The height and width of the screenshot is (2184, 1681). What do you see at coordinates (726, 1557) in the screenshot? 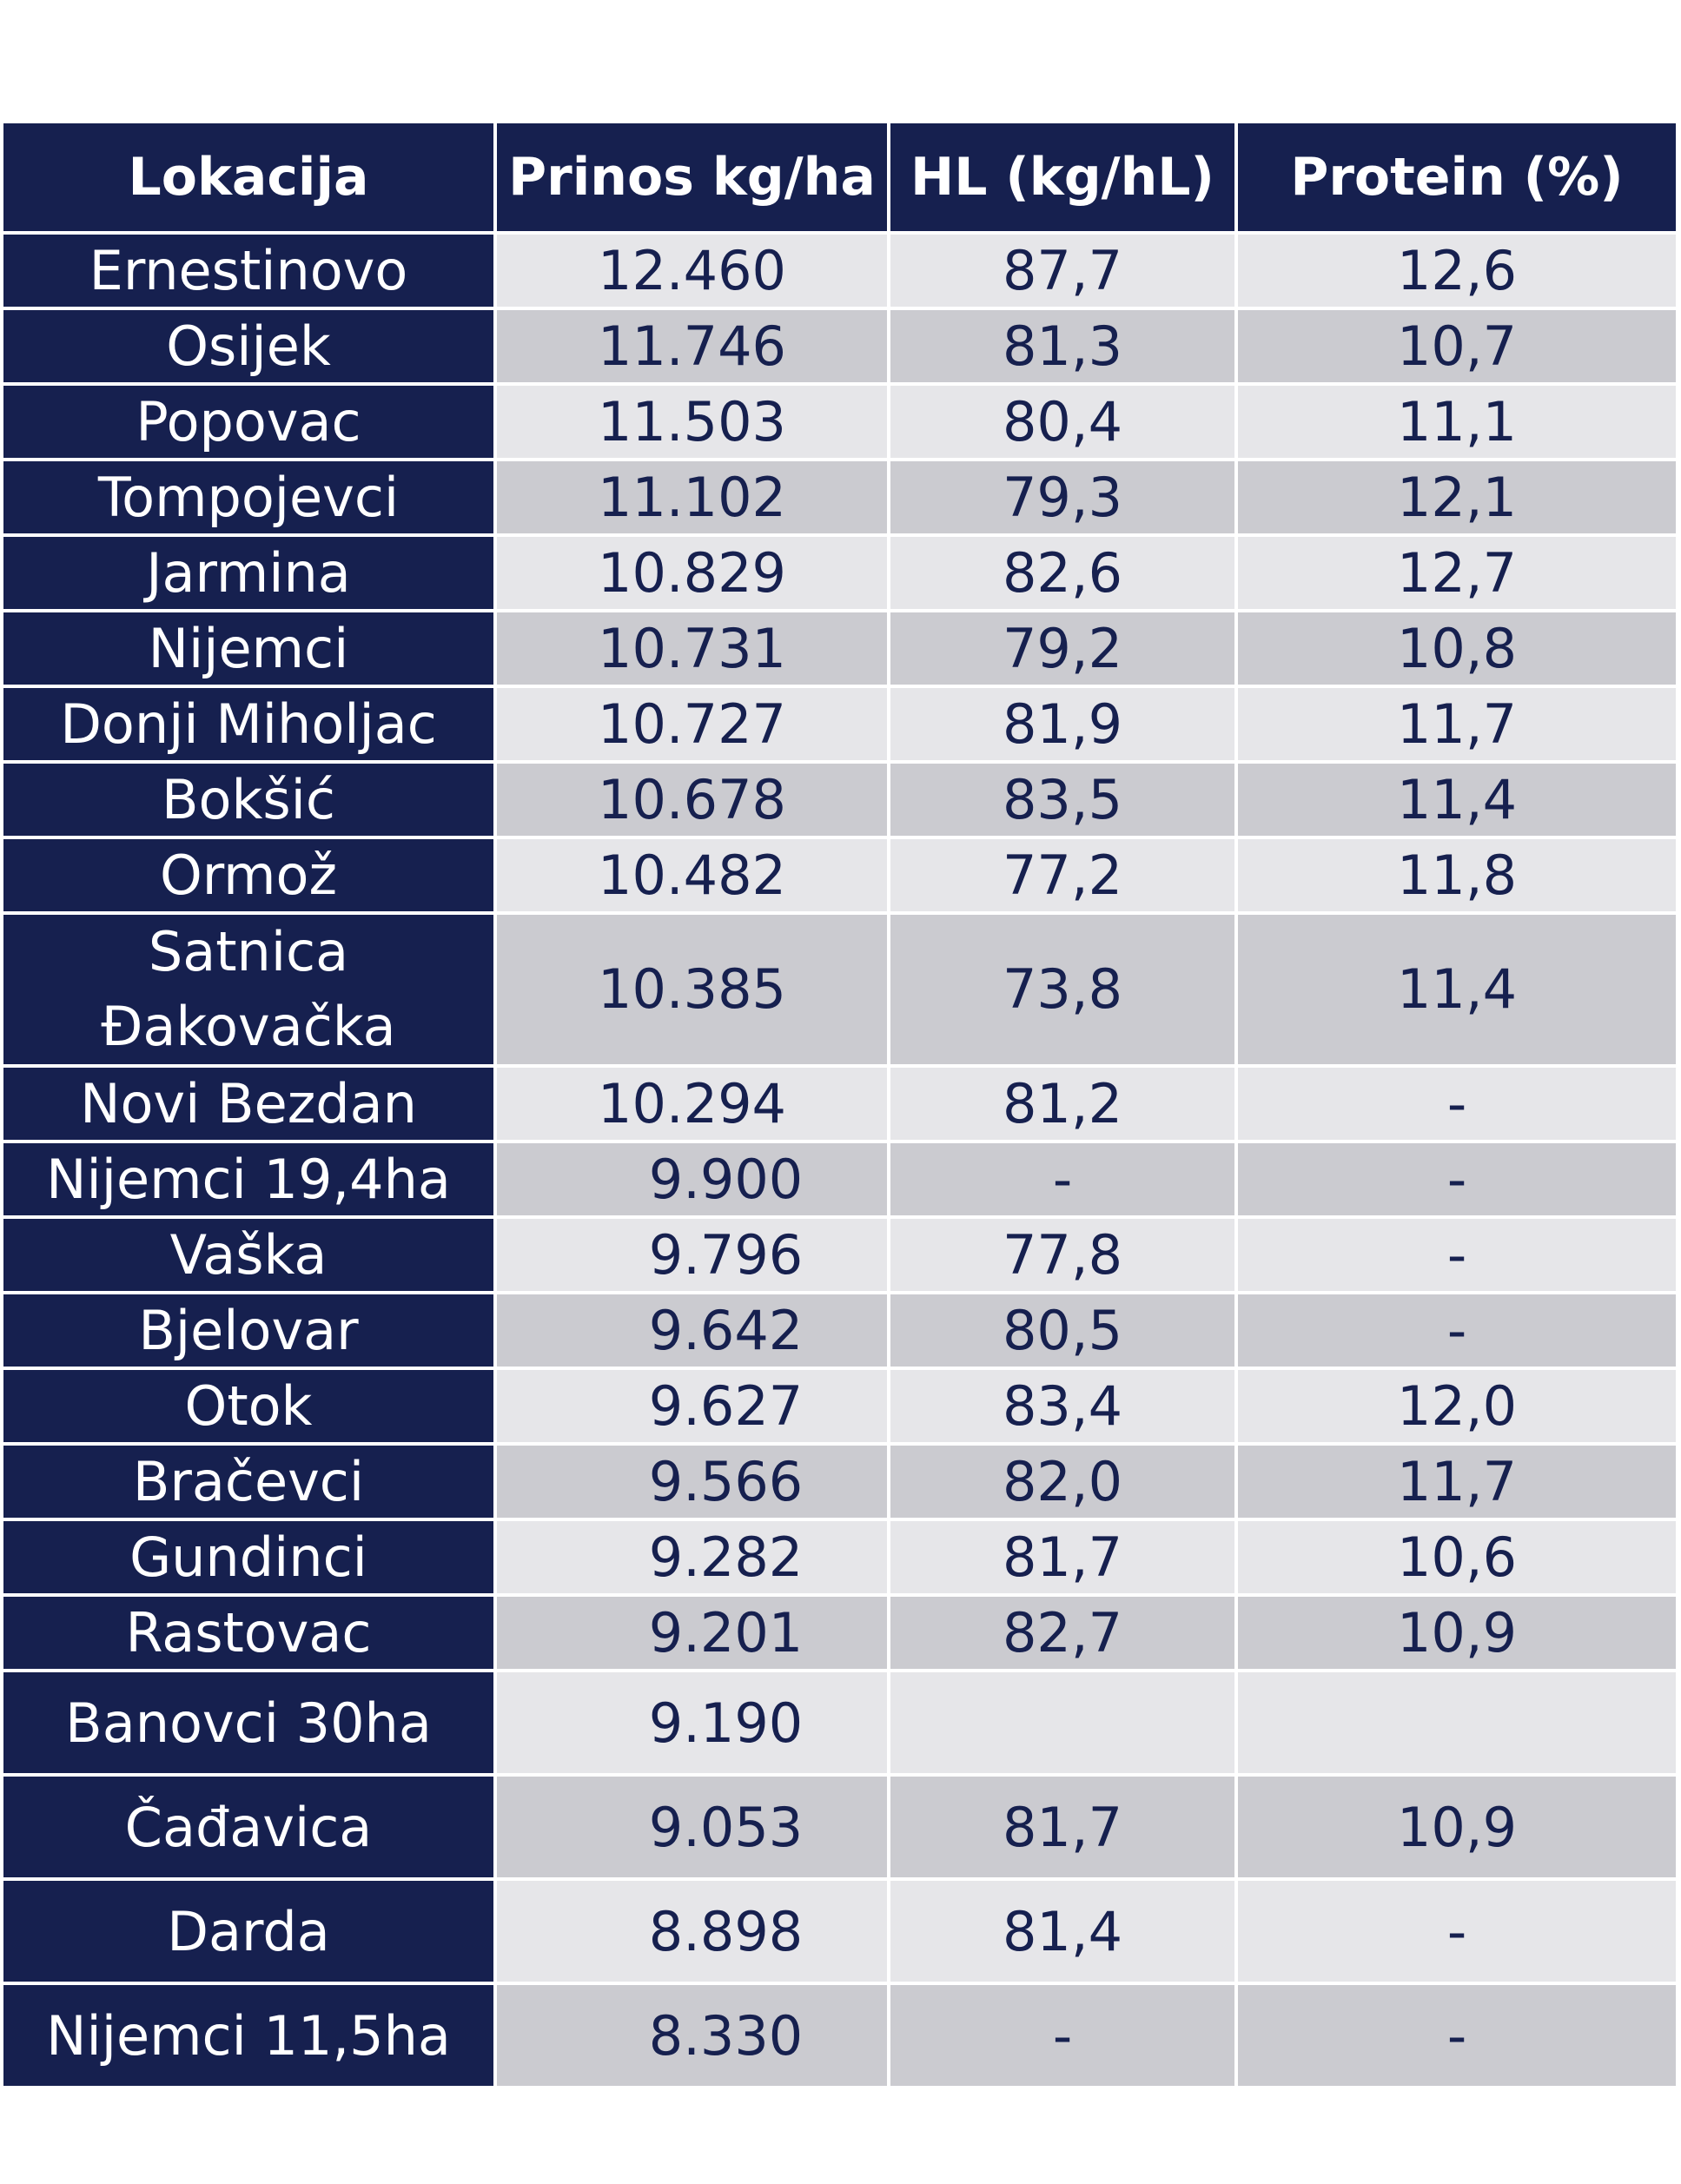
I see `prinos-value: 9.282` at bounding box center [726, 1557].